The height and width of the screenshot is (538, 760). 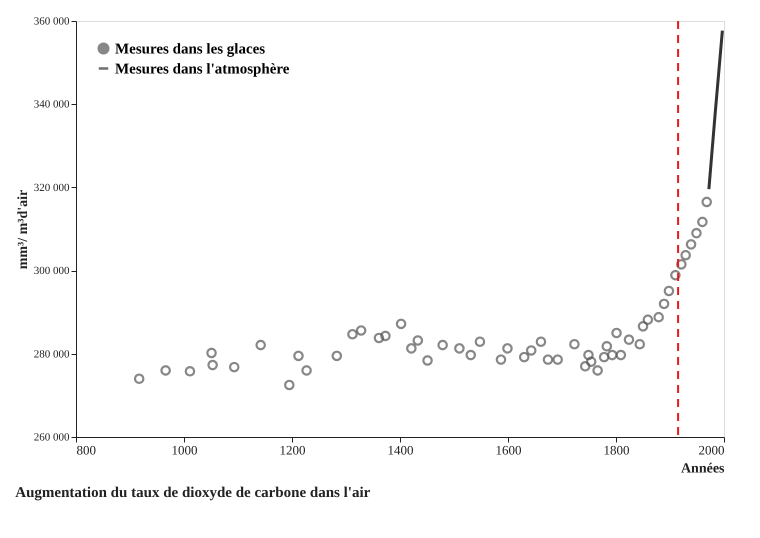 I want to click on text: Augmentation du taux de dioxyde de carbone dans l'air, so click(x=193, y=493).